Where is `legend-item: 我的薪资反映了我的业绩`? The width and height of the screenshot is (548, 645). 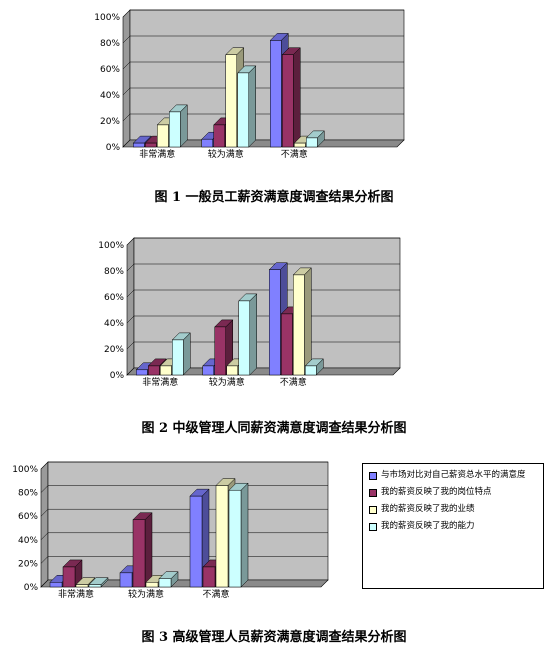 legend-item: 我的薪资反映了我的业绩 is located at coordinates (453, 509).